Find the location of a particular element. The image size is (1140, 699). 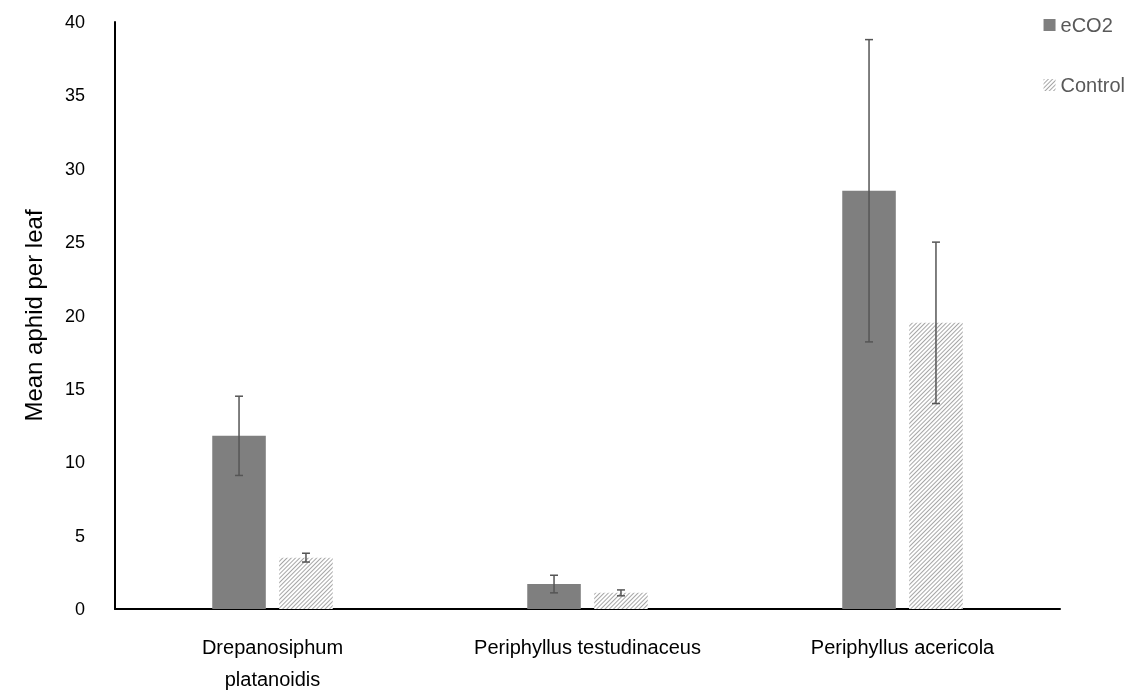

y-tick-label: 35 is located at coordinates (74, 95).